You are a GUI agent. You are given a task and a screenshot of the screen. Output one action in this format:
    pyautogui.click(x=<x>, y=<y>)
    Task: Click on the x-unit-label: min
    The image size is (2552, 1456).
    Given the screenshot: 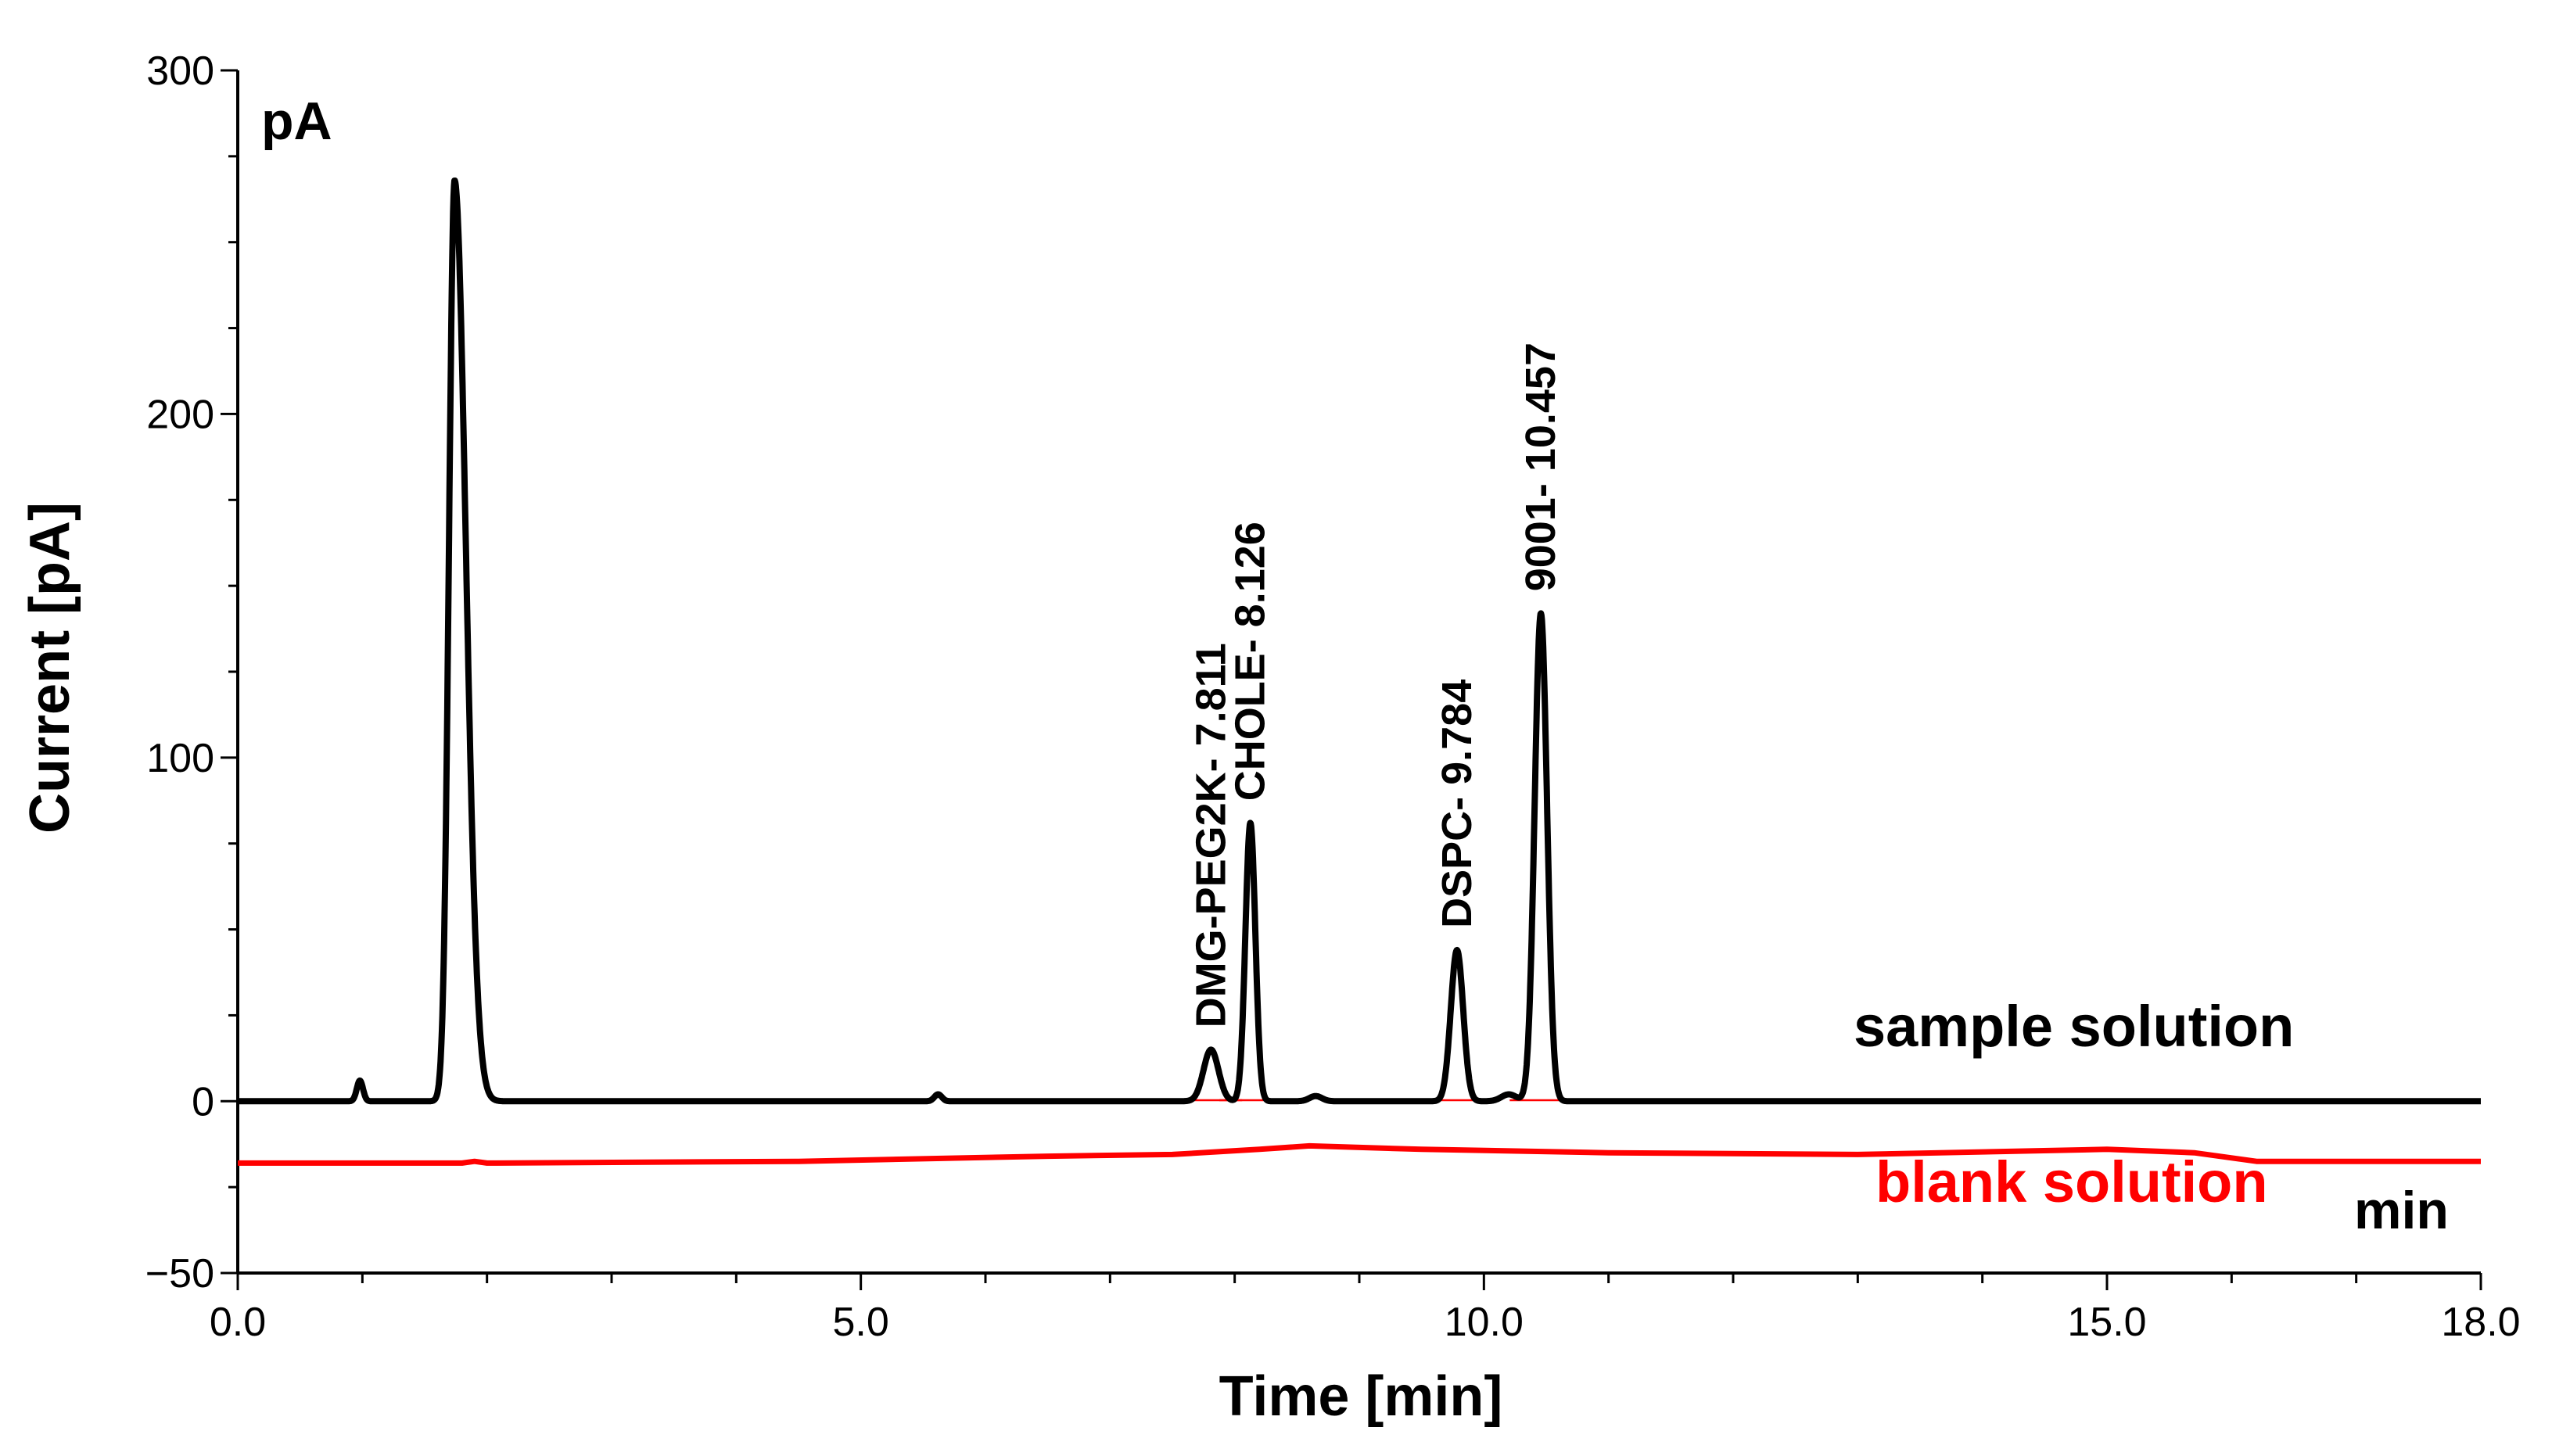 What is the action you would take?
    pyautogui.click(x=2401, y=1210)
    